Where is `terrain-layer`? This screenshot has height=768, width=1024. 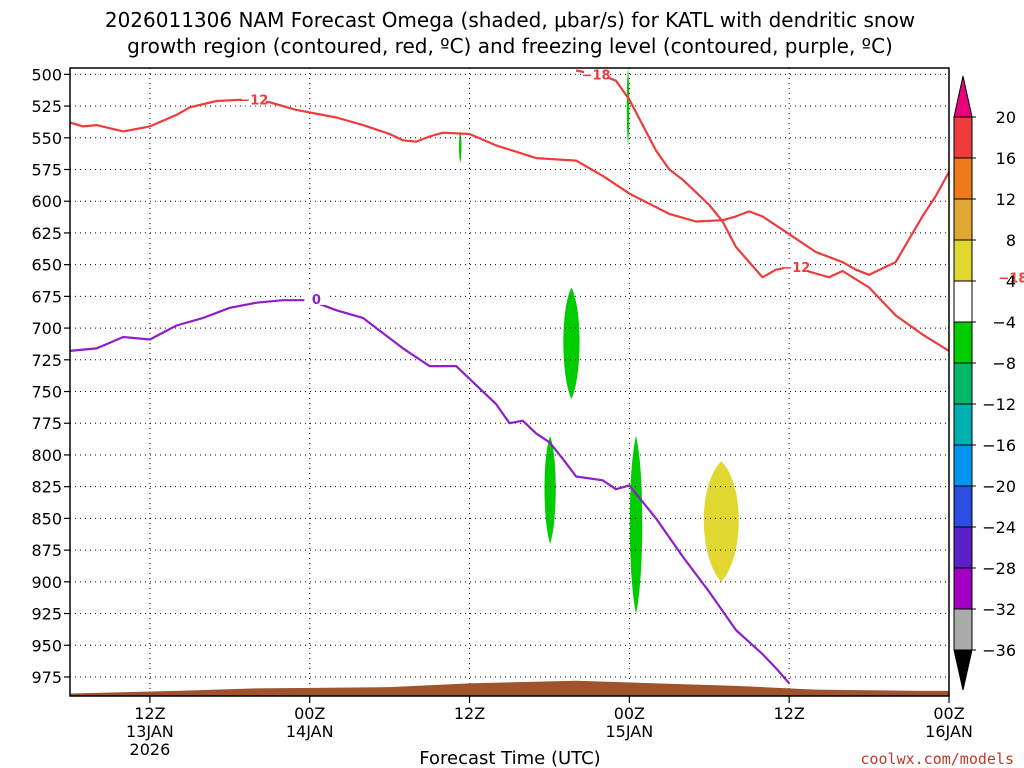
terrain-layer is located at coordinates (509, 688).